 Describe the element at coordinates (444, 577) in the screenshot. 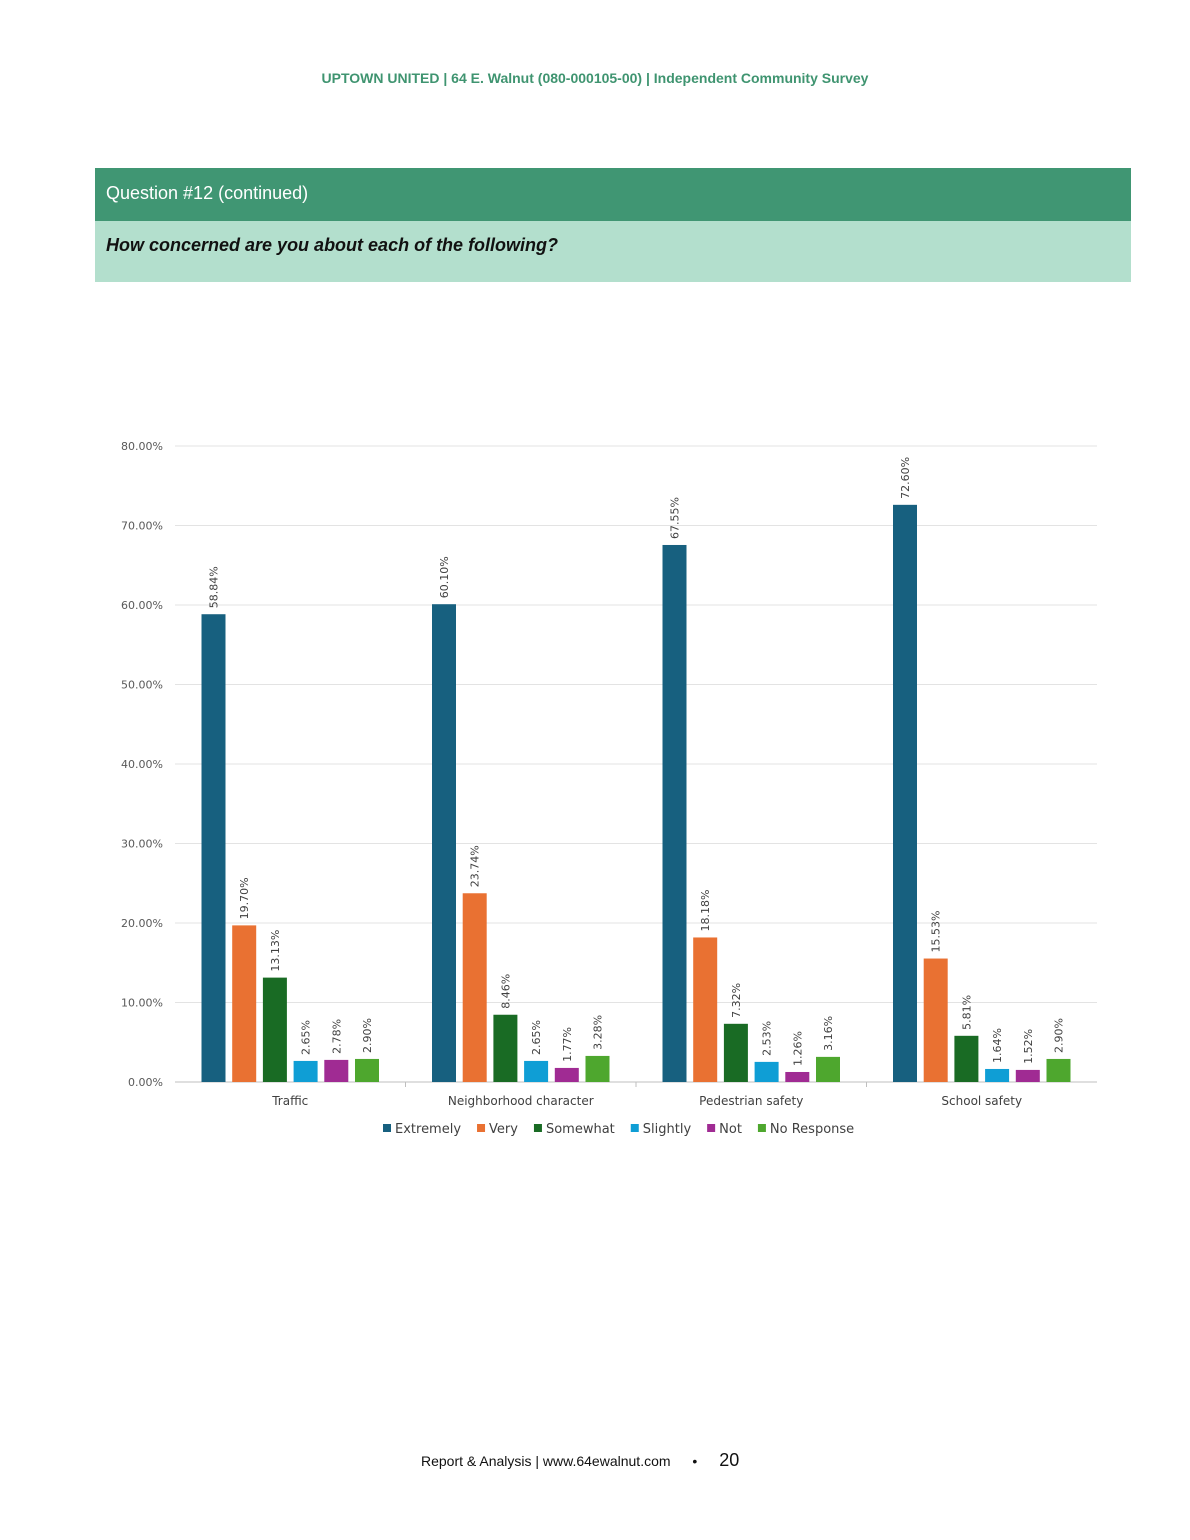

I see `data-label: 60.10%` at that location.